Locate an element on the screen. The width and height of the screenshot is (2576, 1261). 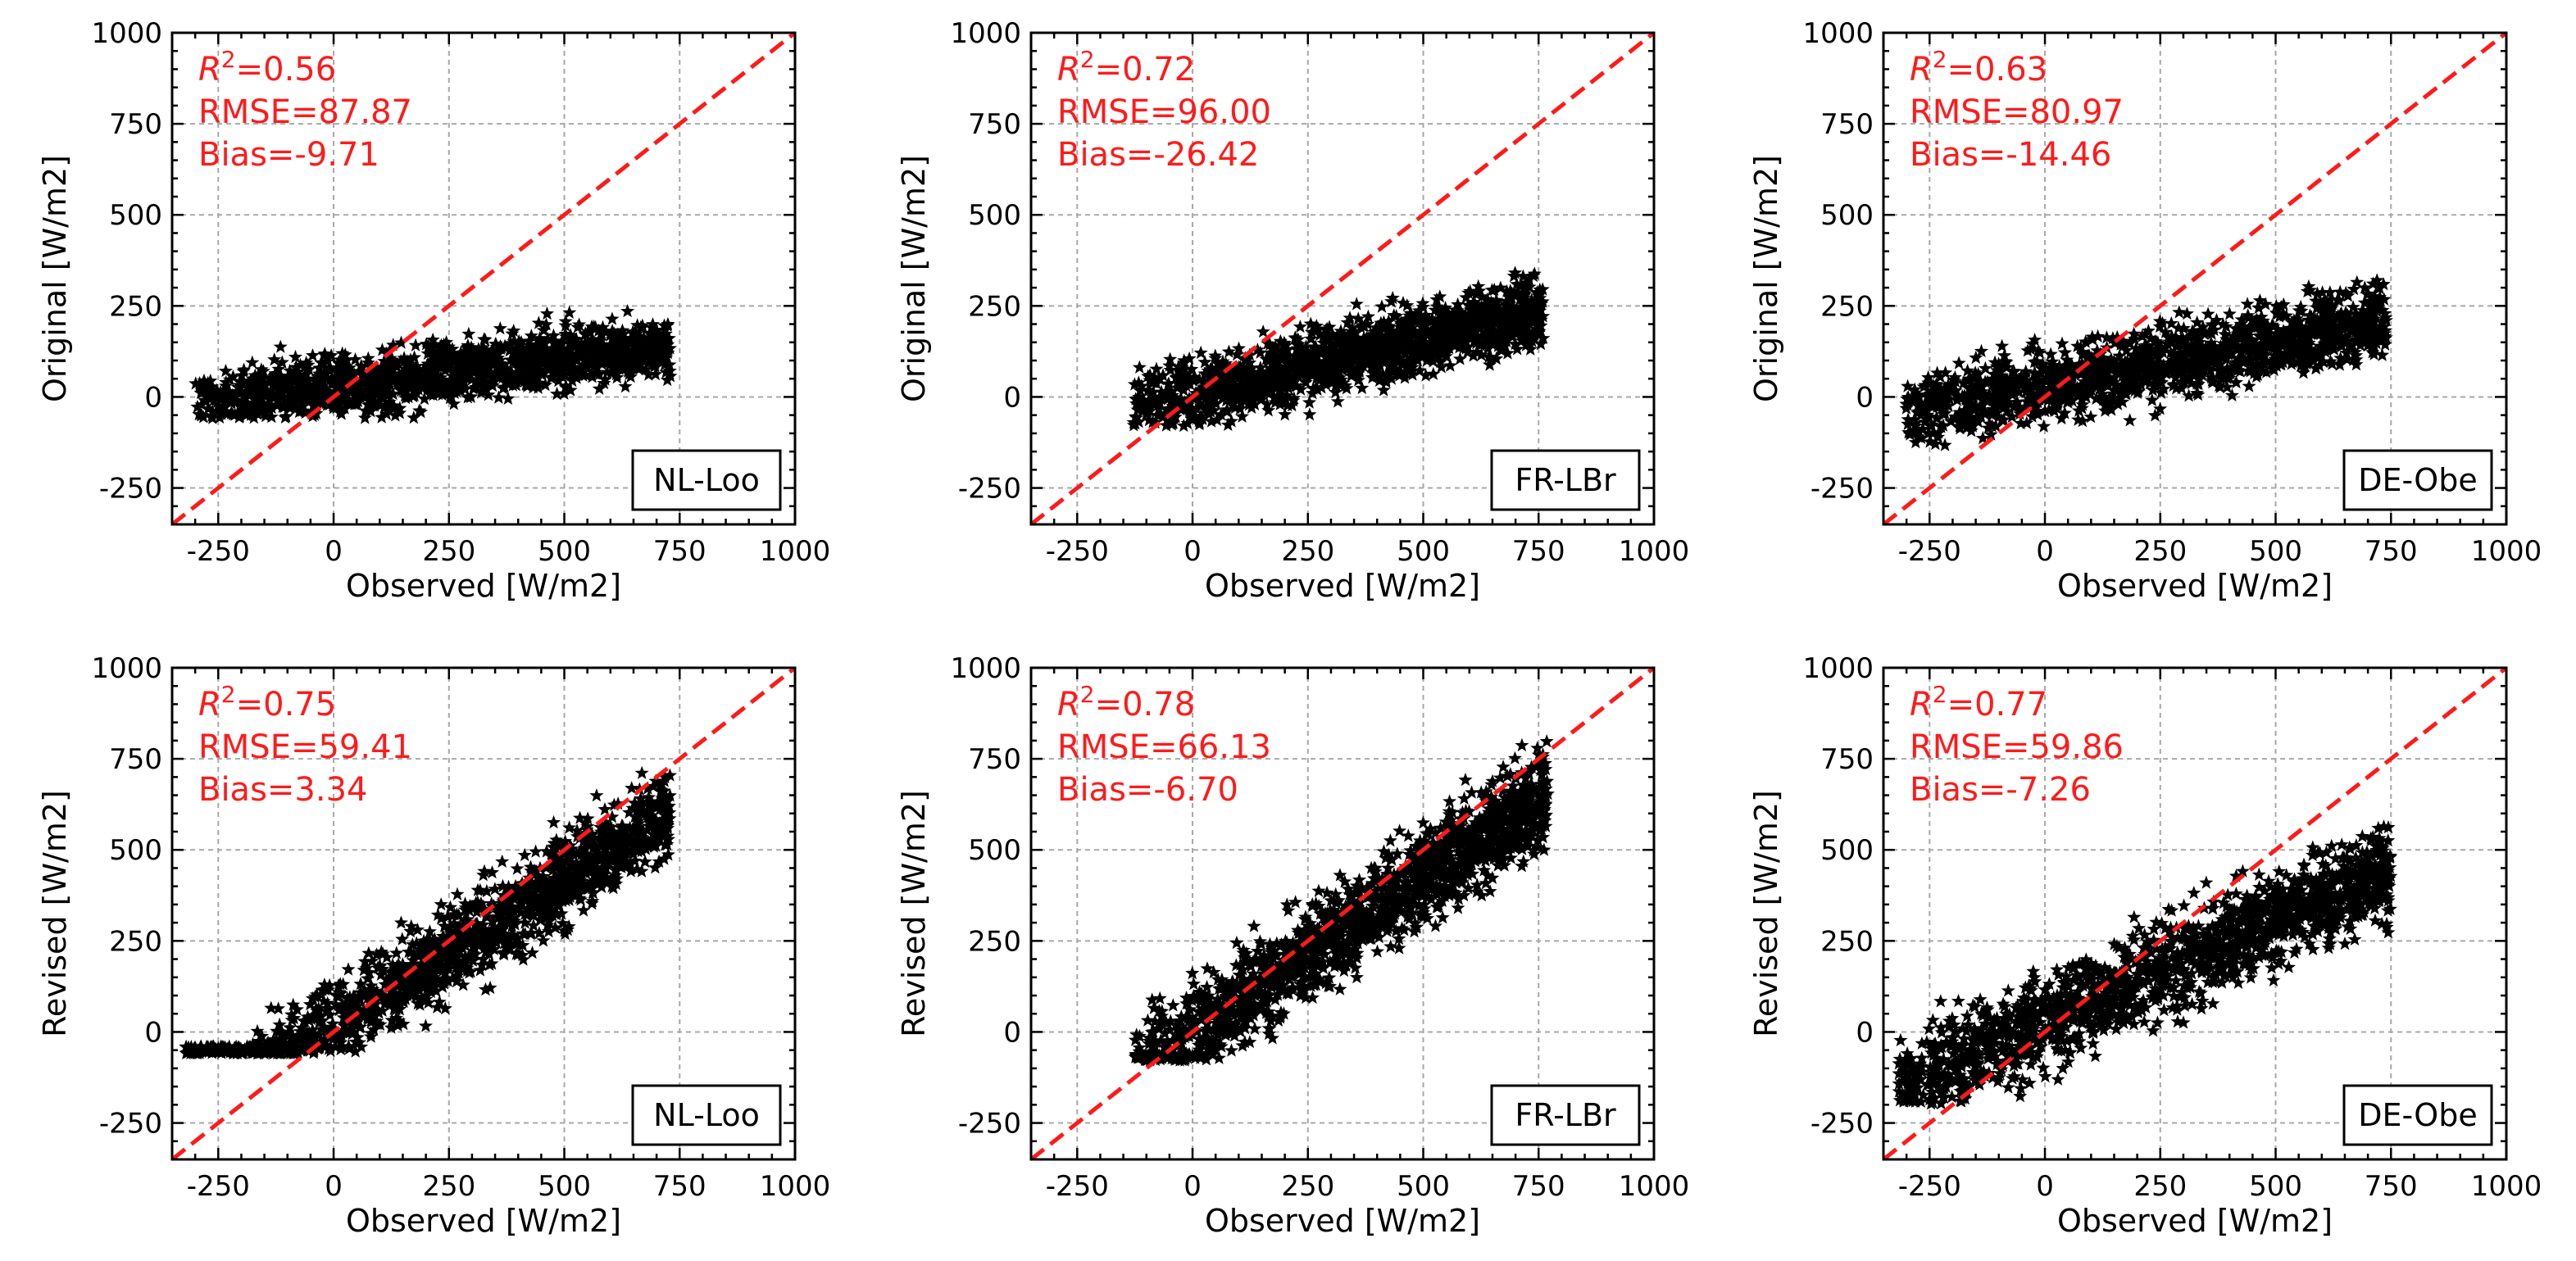
r2-label: R2=0.63 is located at coordinates (1978, 67).